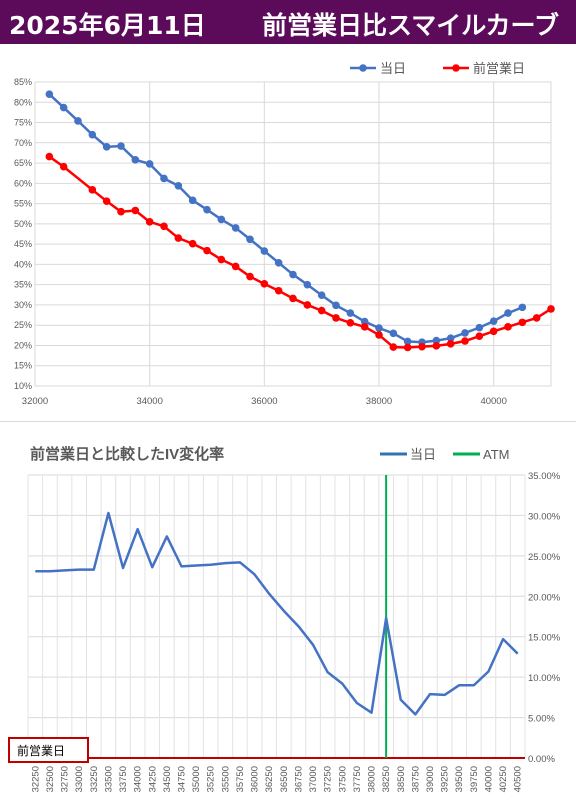  Describe the element at coordinates (50, 779) in the screenshot. I see `x-tick-label: 32500` at that location.